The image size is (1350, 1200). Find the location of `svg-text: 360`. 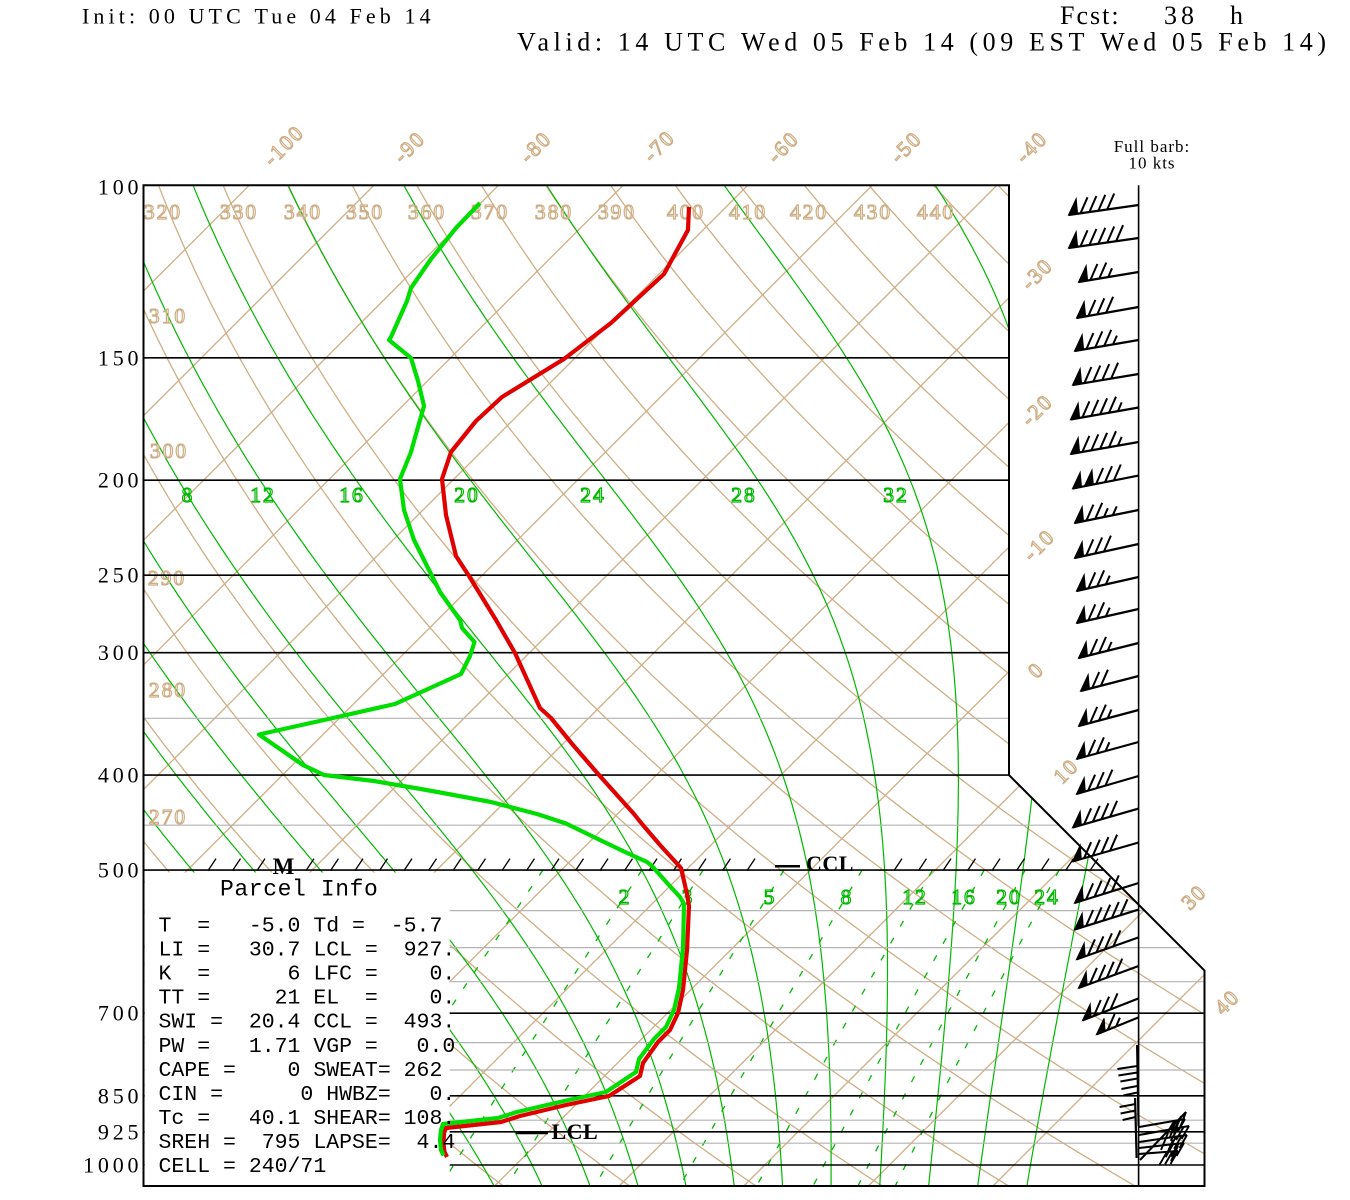

svg-text: 360 is located at coordinates (427, 212).